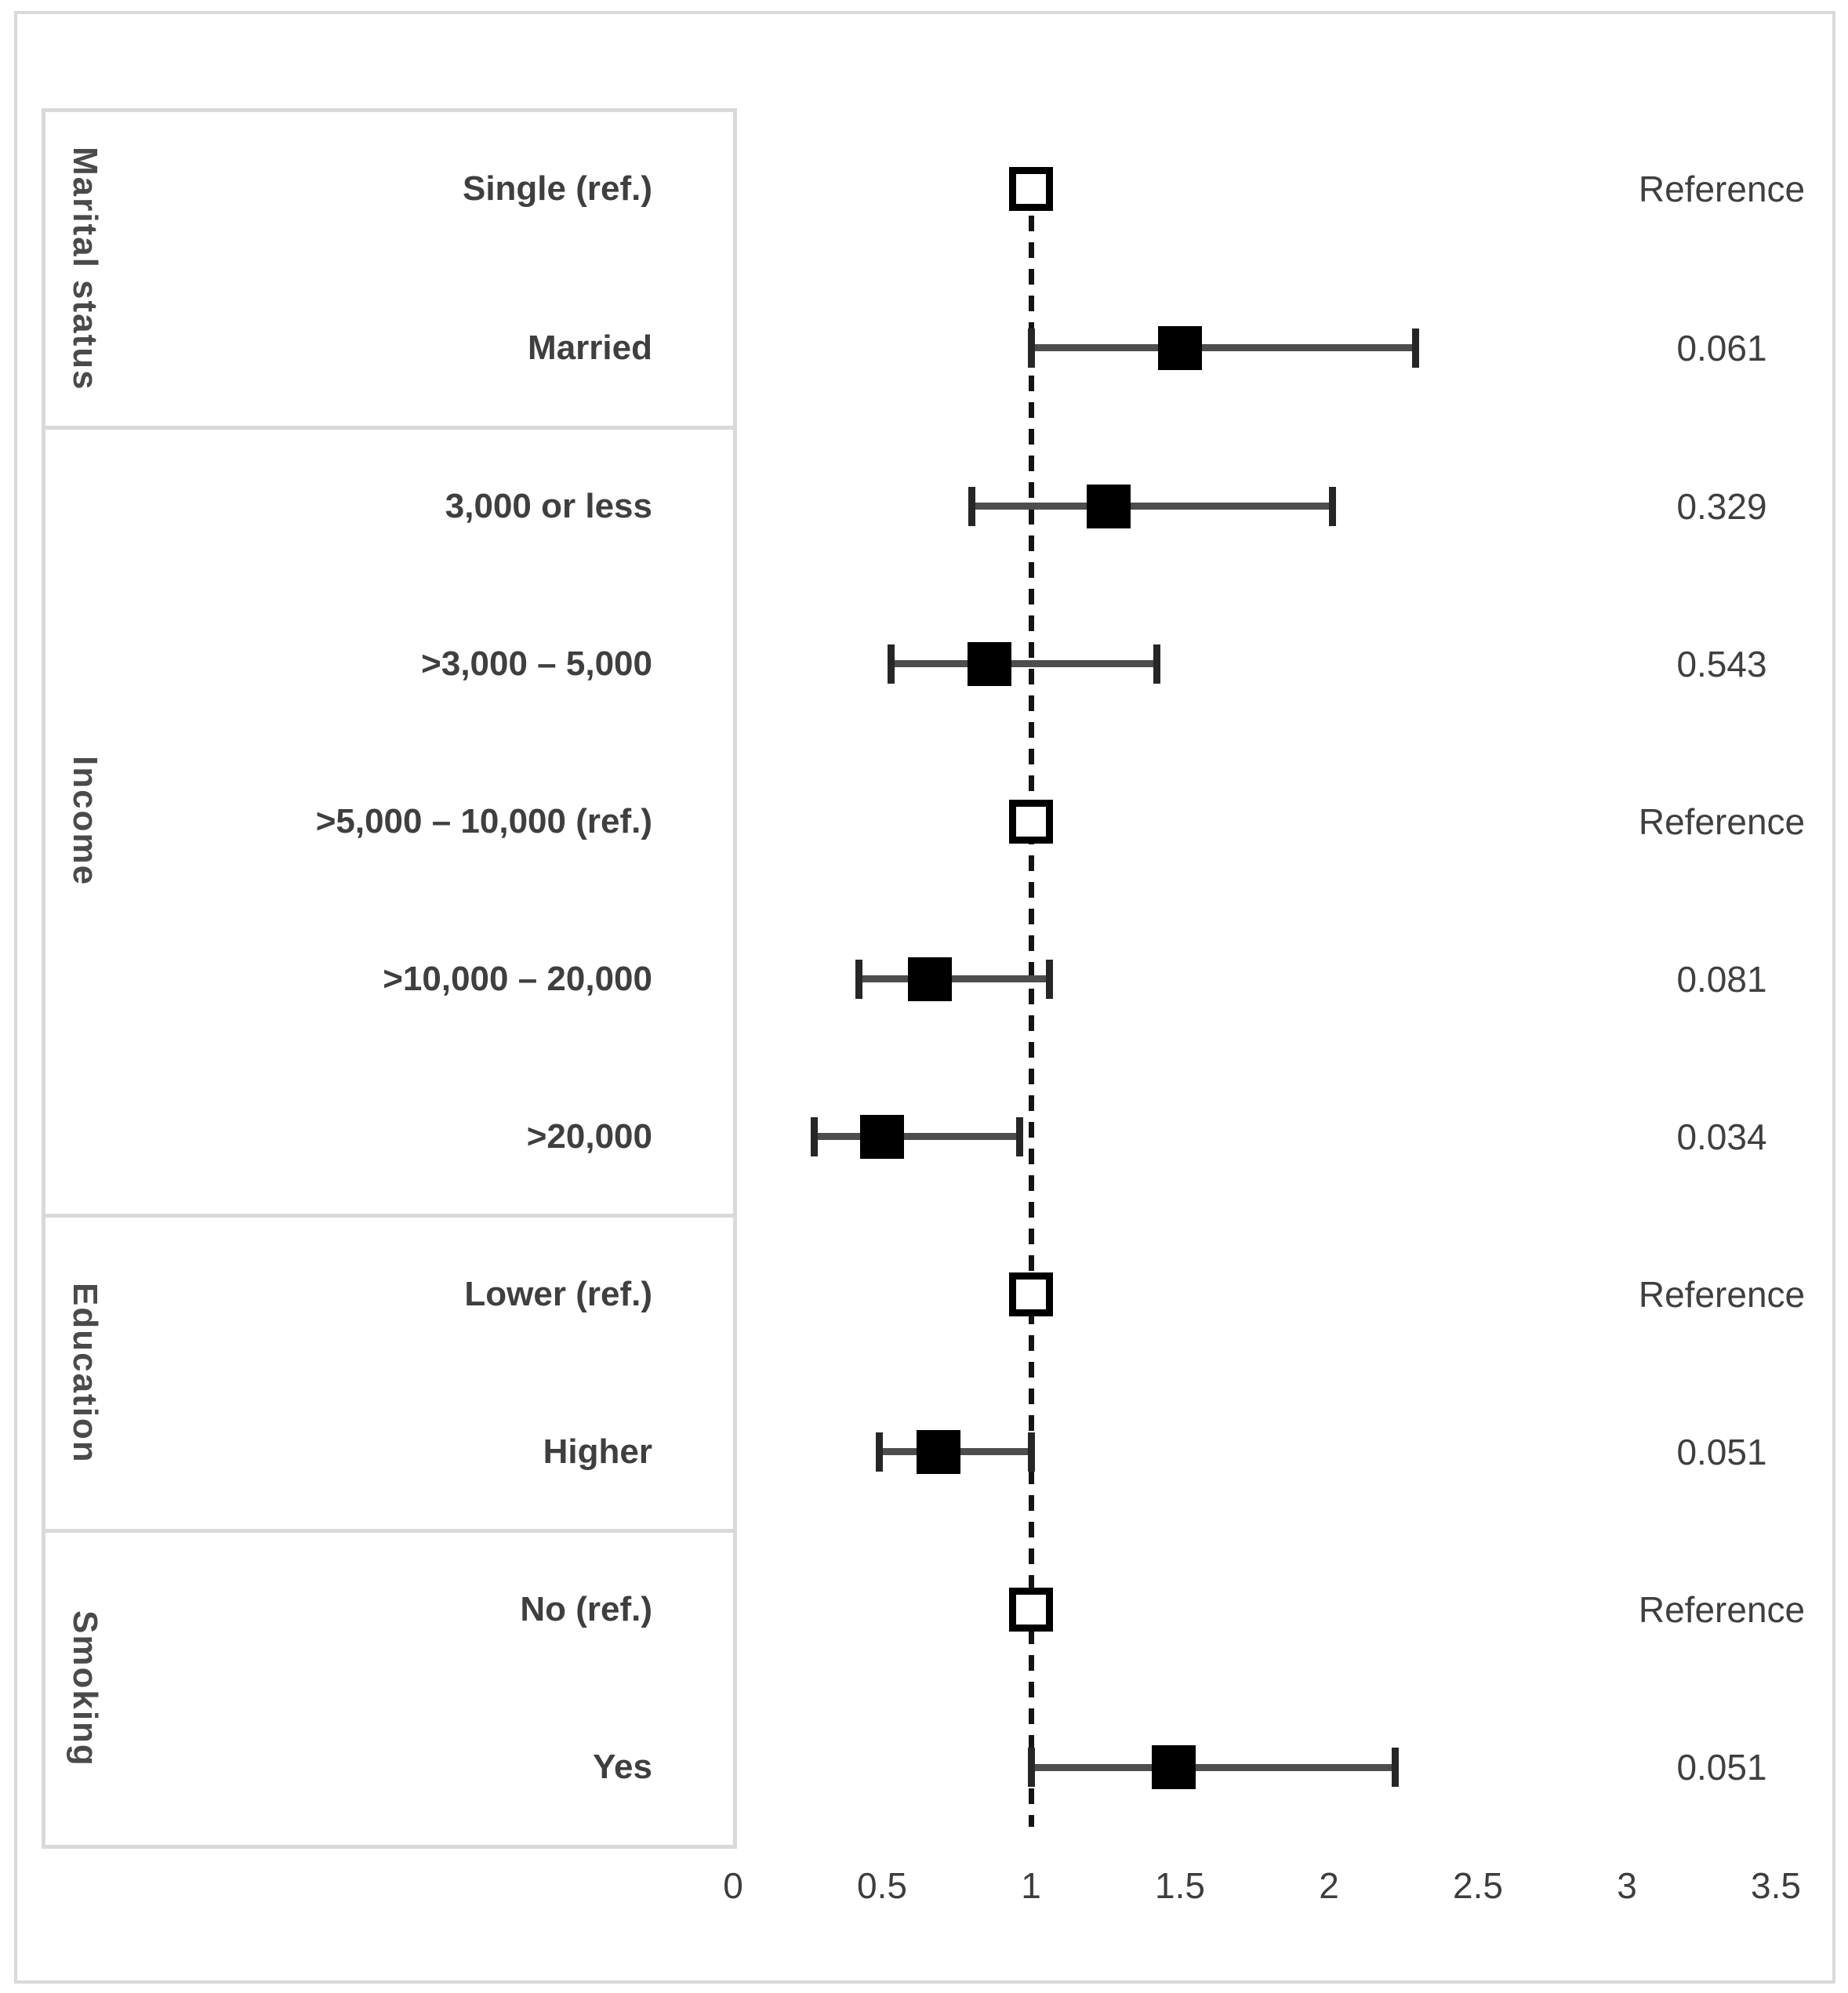  What do you see at coordinates (735, 978) in the screenshot?
I see `label-table-right-border` at bounding box center [735, 978].